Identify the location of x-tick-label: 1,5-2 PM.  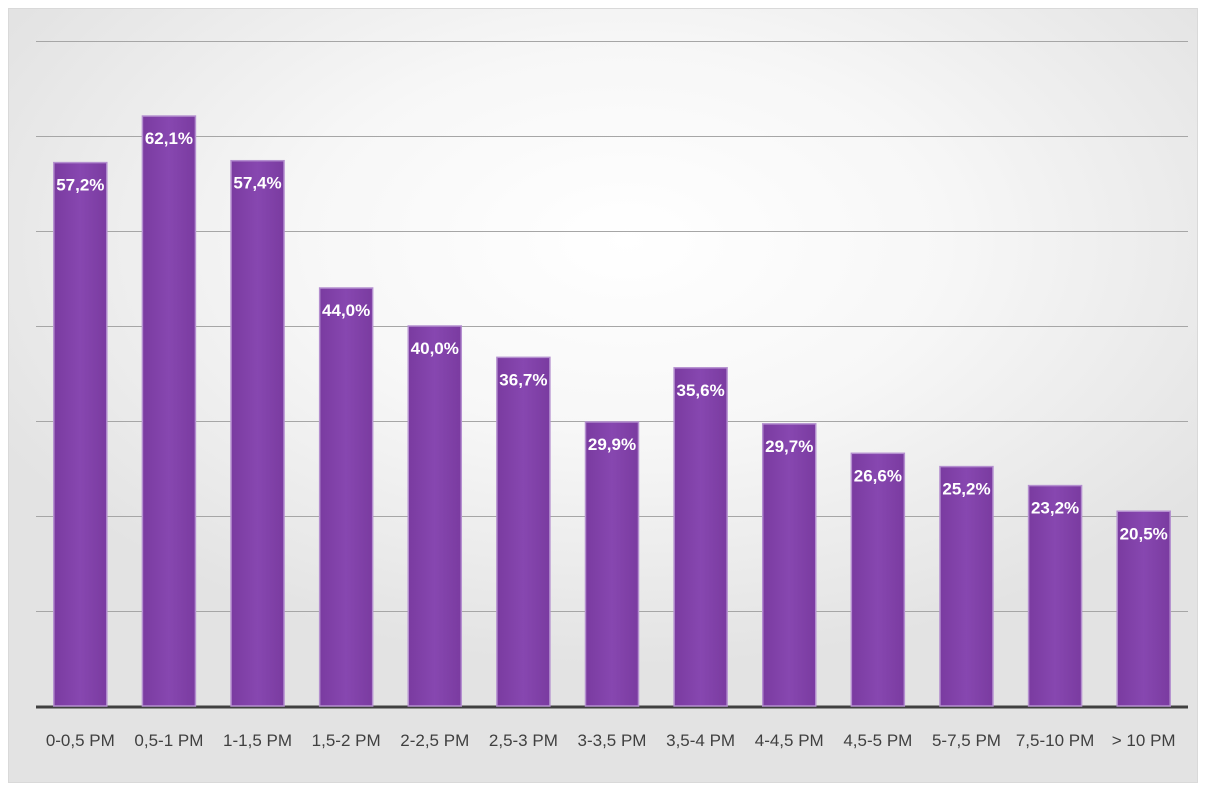
(346, 740).